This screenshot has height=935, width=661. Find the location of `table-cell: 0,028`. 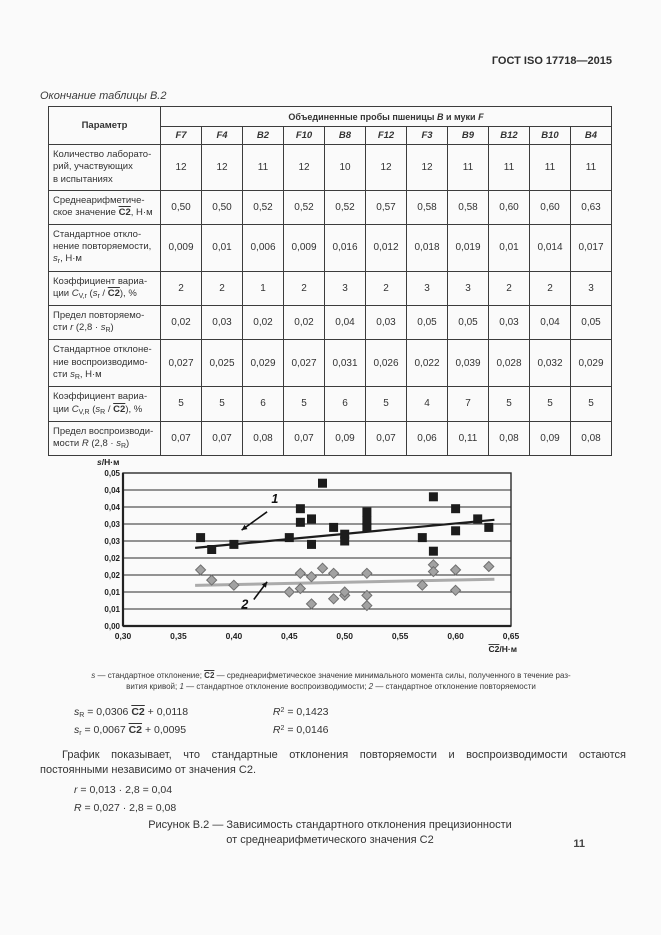

table-cell: 0,028 is located at coordinates (509, 363).